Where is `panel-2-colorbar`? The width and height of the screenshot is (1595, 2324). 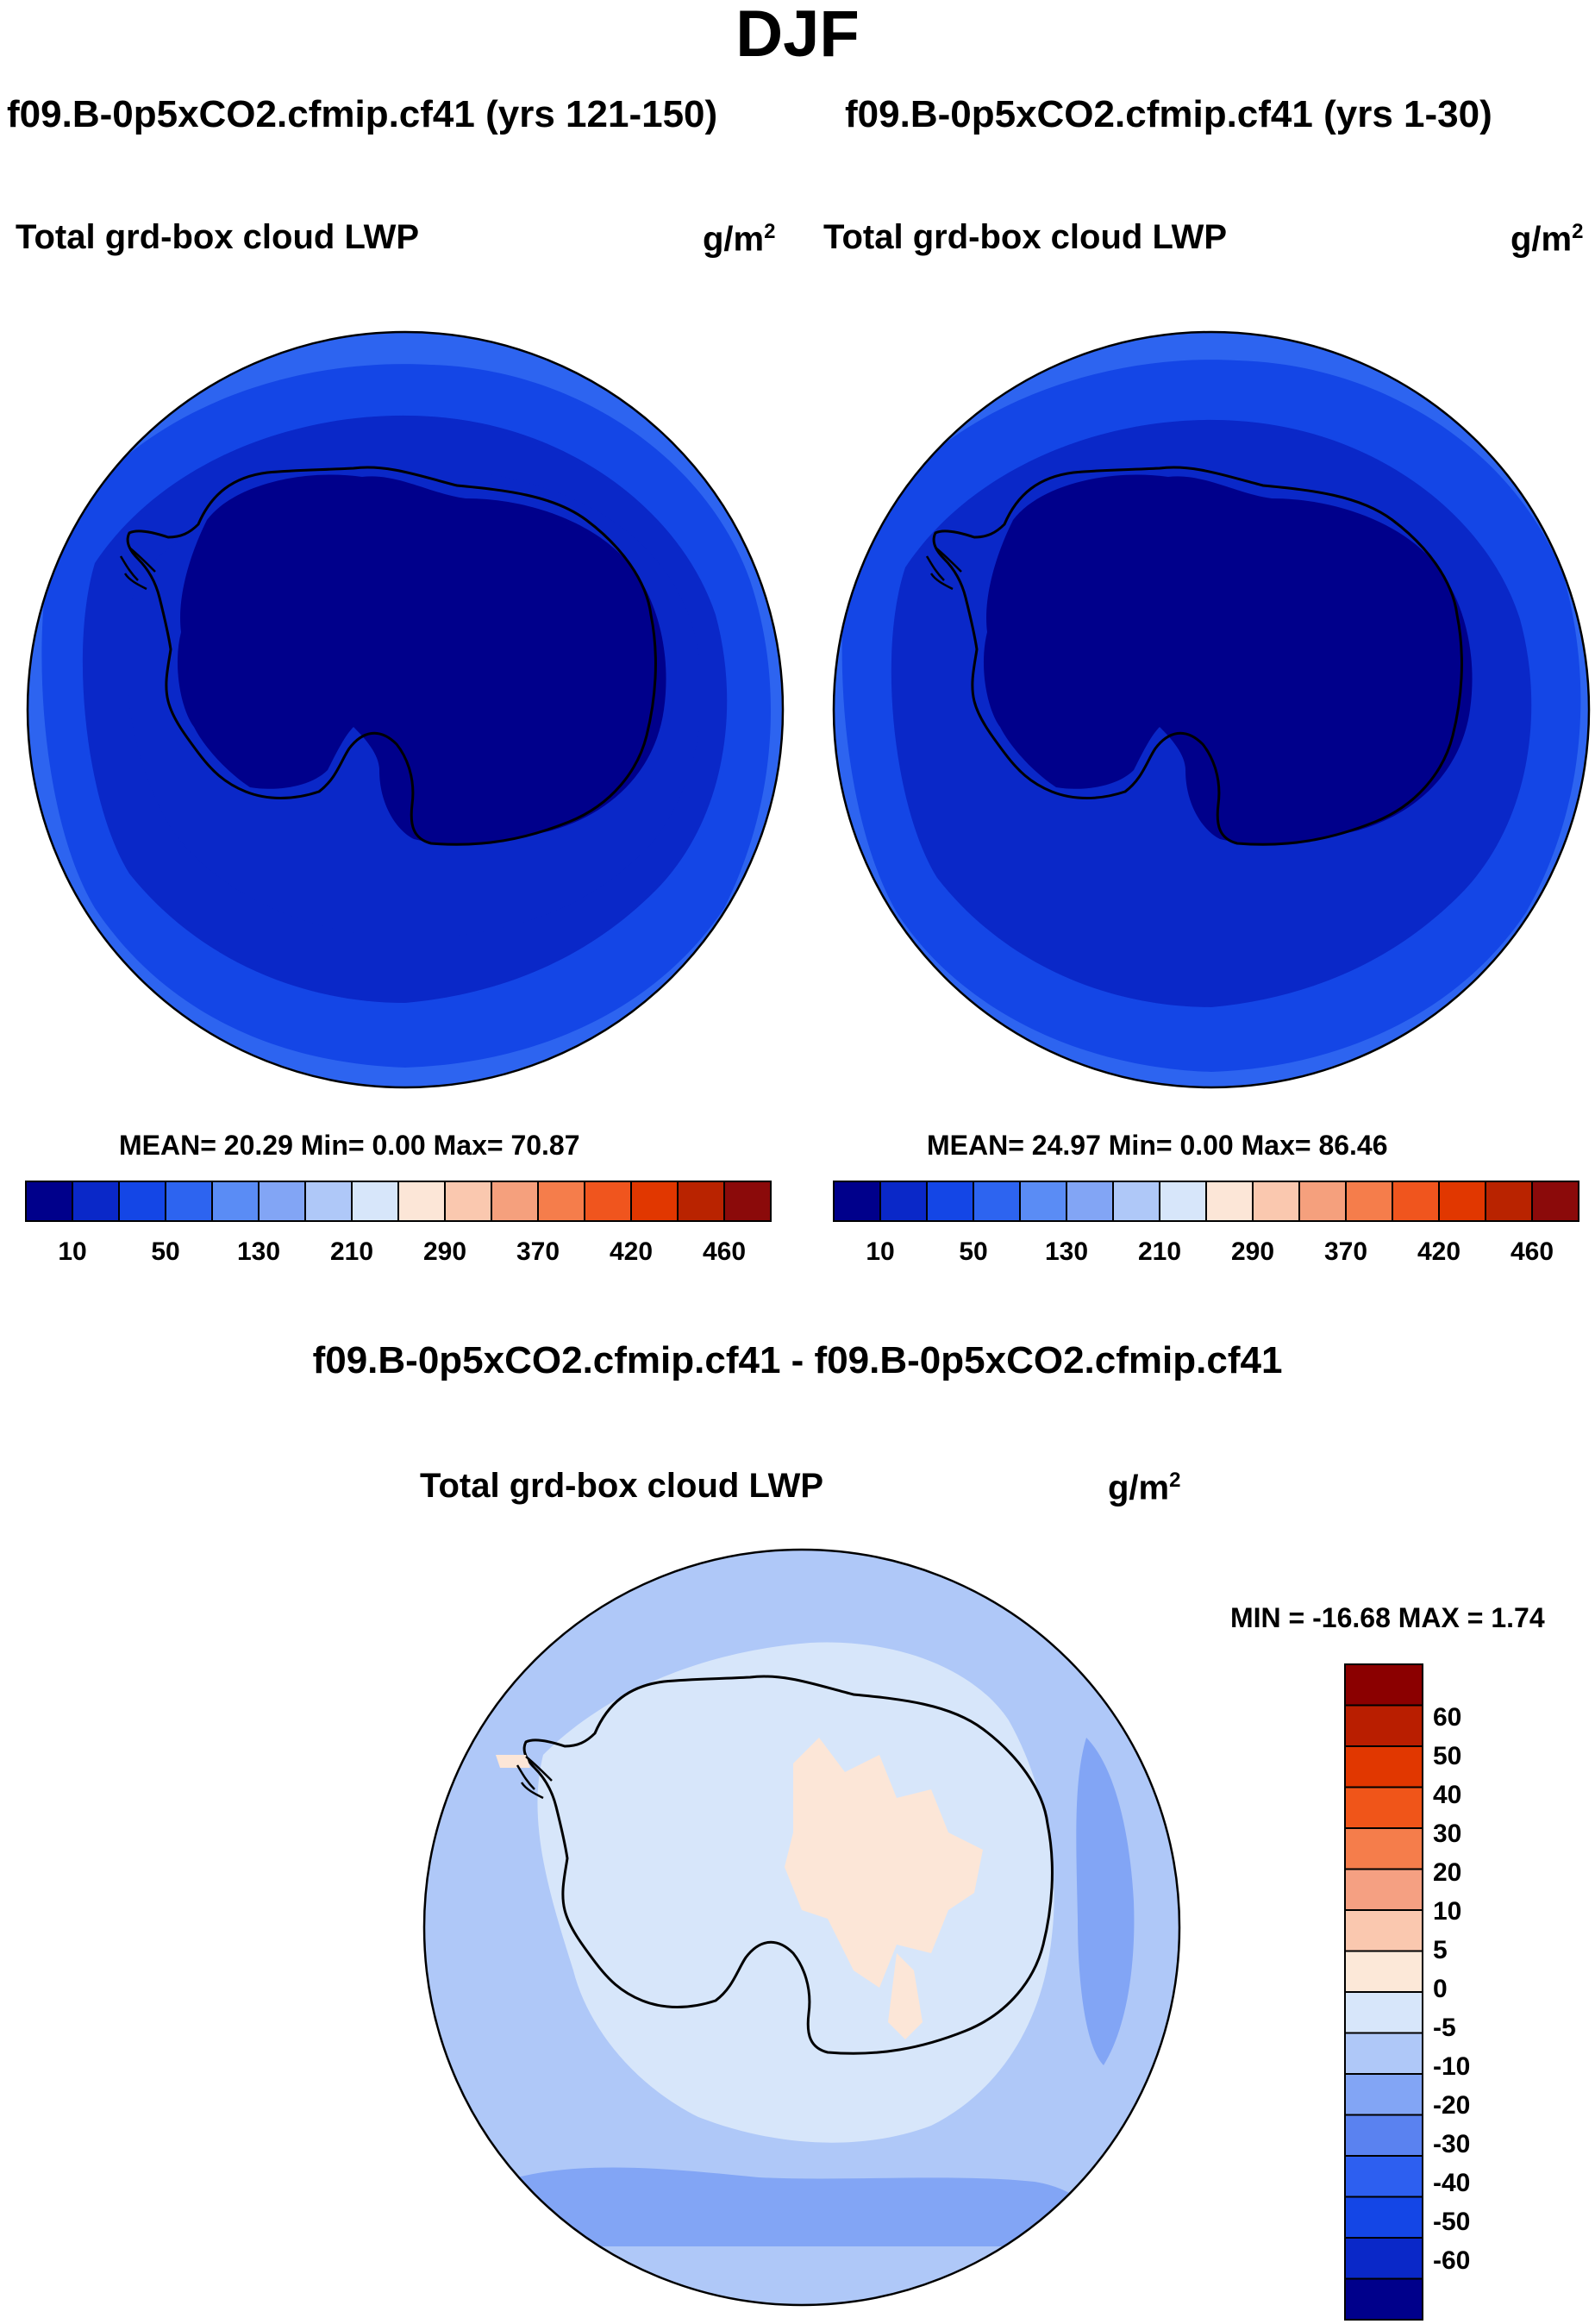
panel-2-colorbar is located at coordinates (1206, 1201).